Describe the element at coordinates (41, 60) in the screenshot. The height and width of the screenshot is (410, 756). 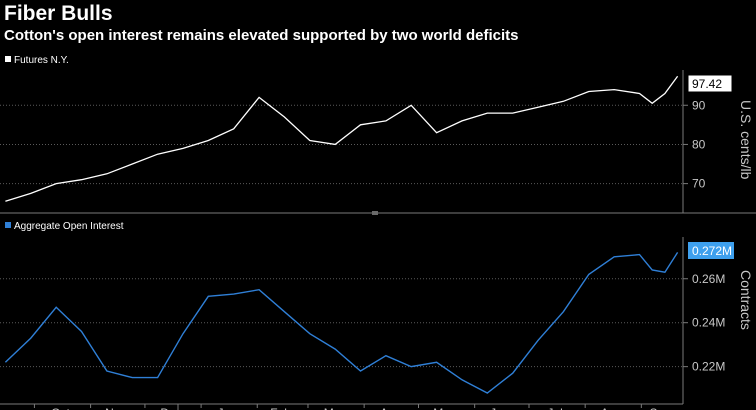
I see `futures-legend-label: Futures N.Y.` at that location.